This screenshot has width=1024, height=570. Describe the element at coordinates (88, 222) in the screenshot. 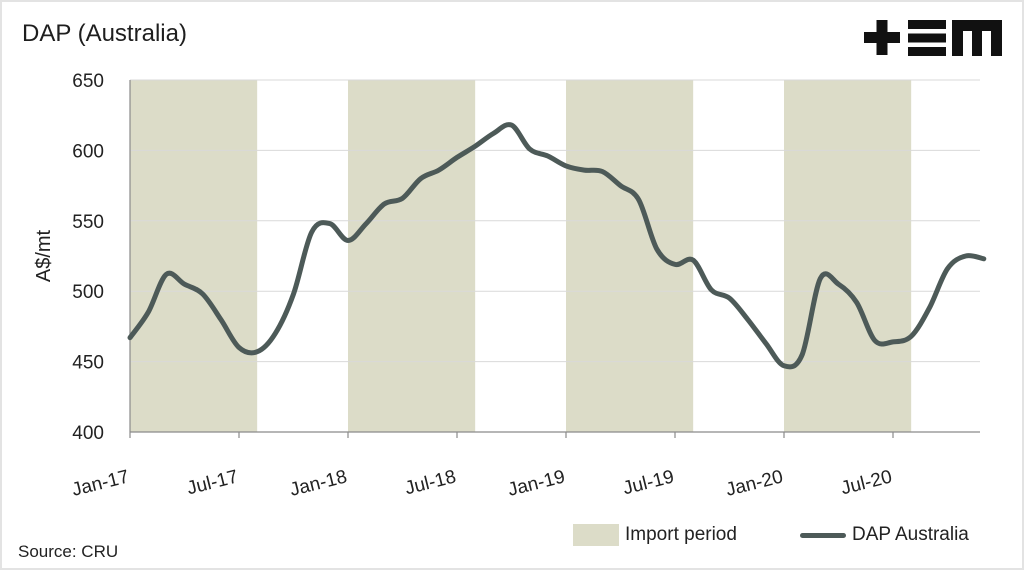

I see `y-tick-label-550: 550` at that location.